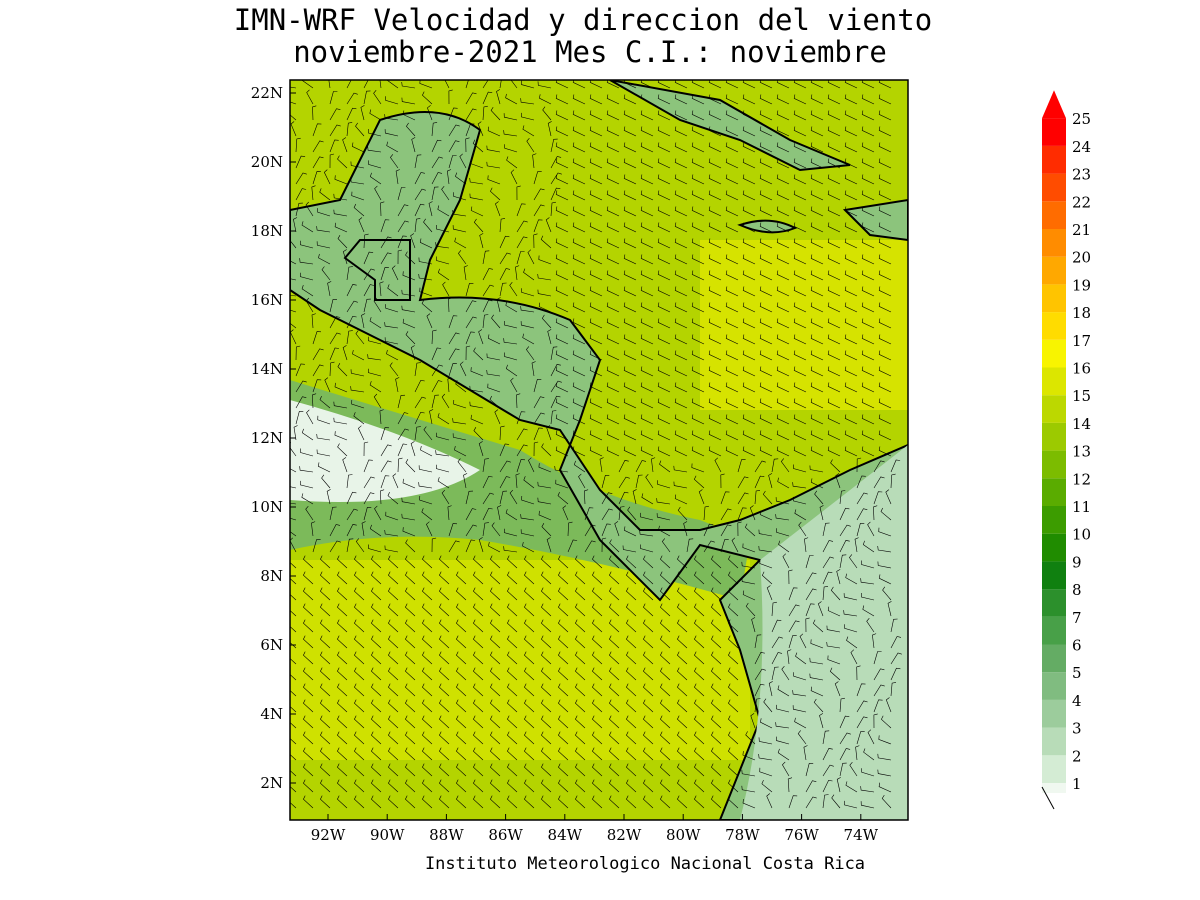 The height and width of the screenshot is (900, 1200). I want to click on lat-label: 14N, so click(267, 369).